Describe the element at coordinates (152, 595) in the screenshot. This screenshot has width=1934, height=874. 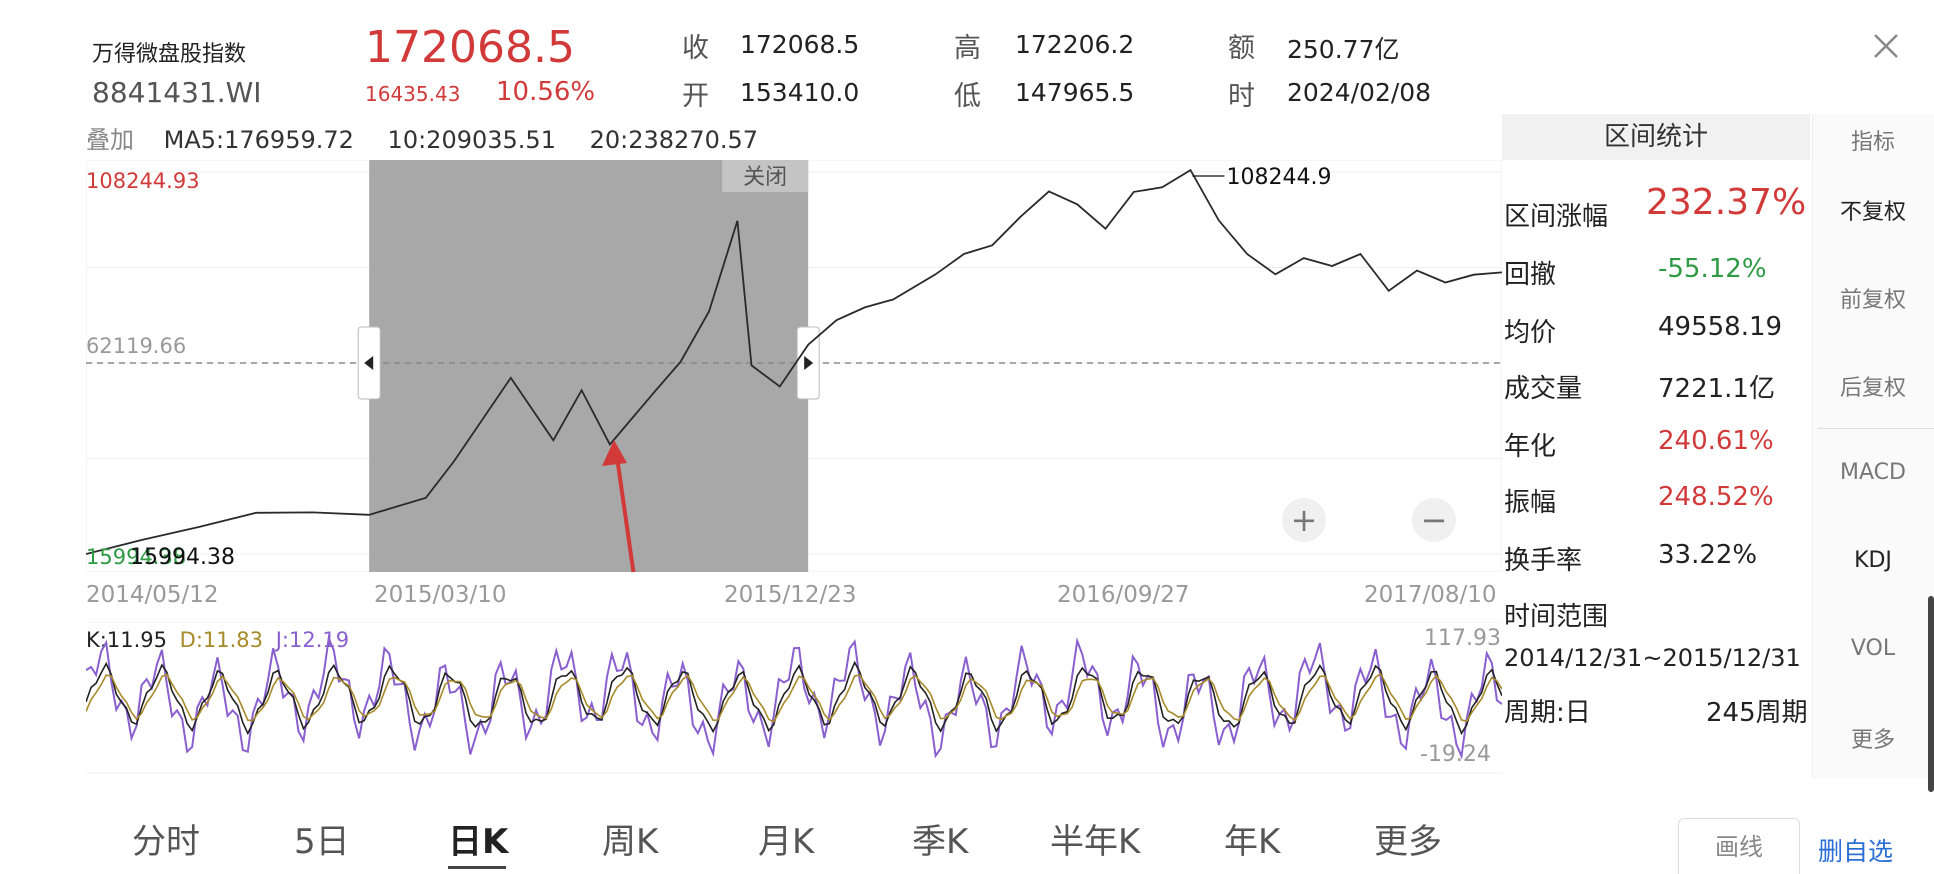
I see `x-tick-label: 2014/05/12` at that location.